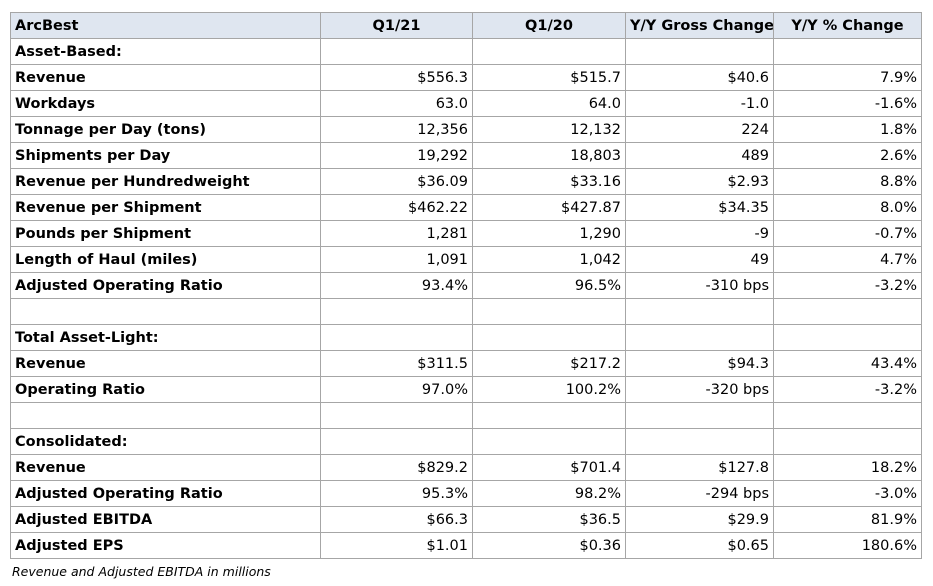  What do you see at coordinates (396, 363) in the screenshot?
I see `cell-q1-21: $311.5` at bounding box center [396, 363].